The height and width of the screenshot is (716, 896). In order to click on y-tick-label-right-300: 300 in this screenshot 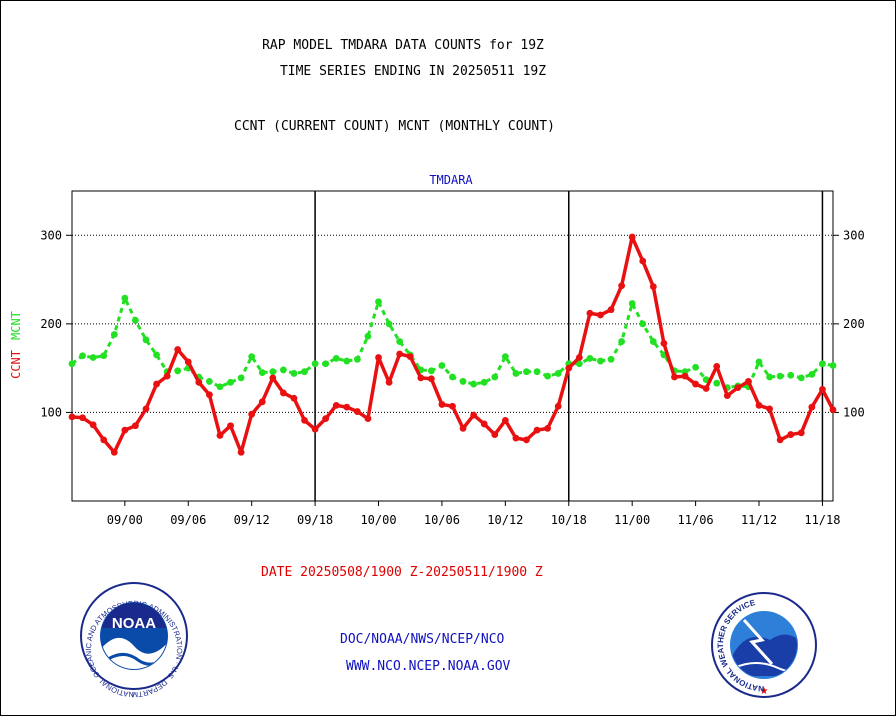, I will do `click(854, 235)`.